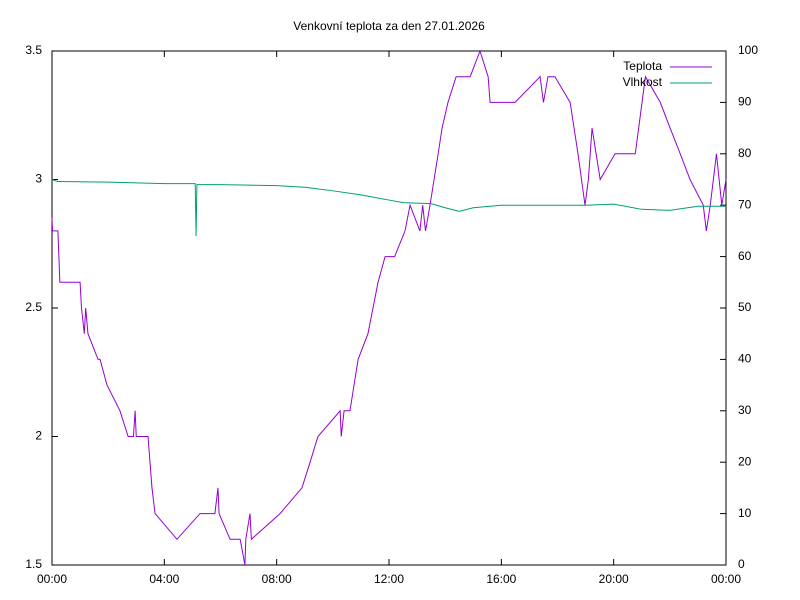 This screenshot has width=800, height=600. What do you see at coordinates (748, 50) in the screenshot?
I see `y2-tick-label: 100` at bounding box center [748, 50].